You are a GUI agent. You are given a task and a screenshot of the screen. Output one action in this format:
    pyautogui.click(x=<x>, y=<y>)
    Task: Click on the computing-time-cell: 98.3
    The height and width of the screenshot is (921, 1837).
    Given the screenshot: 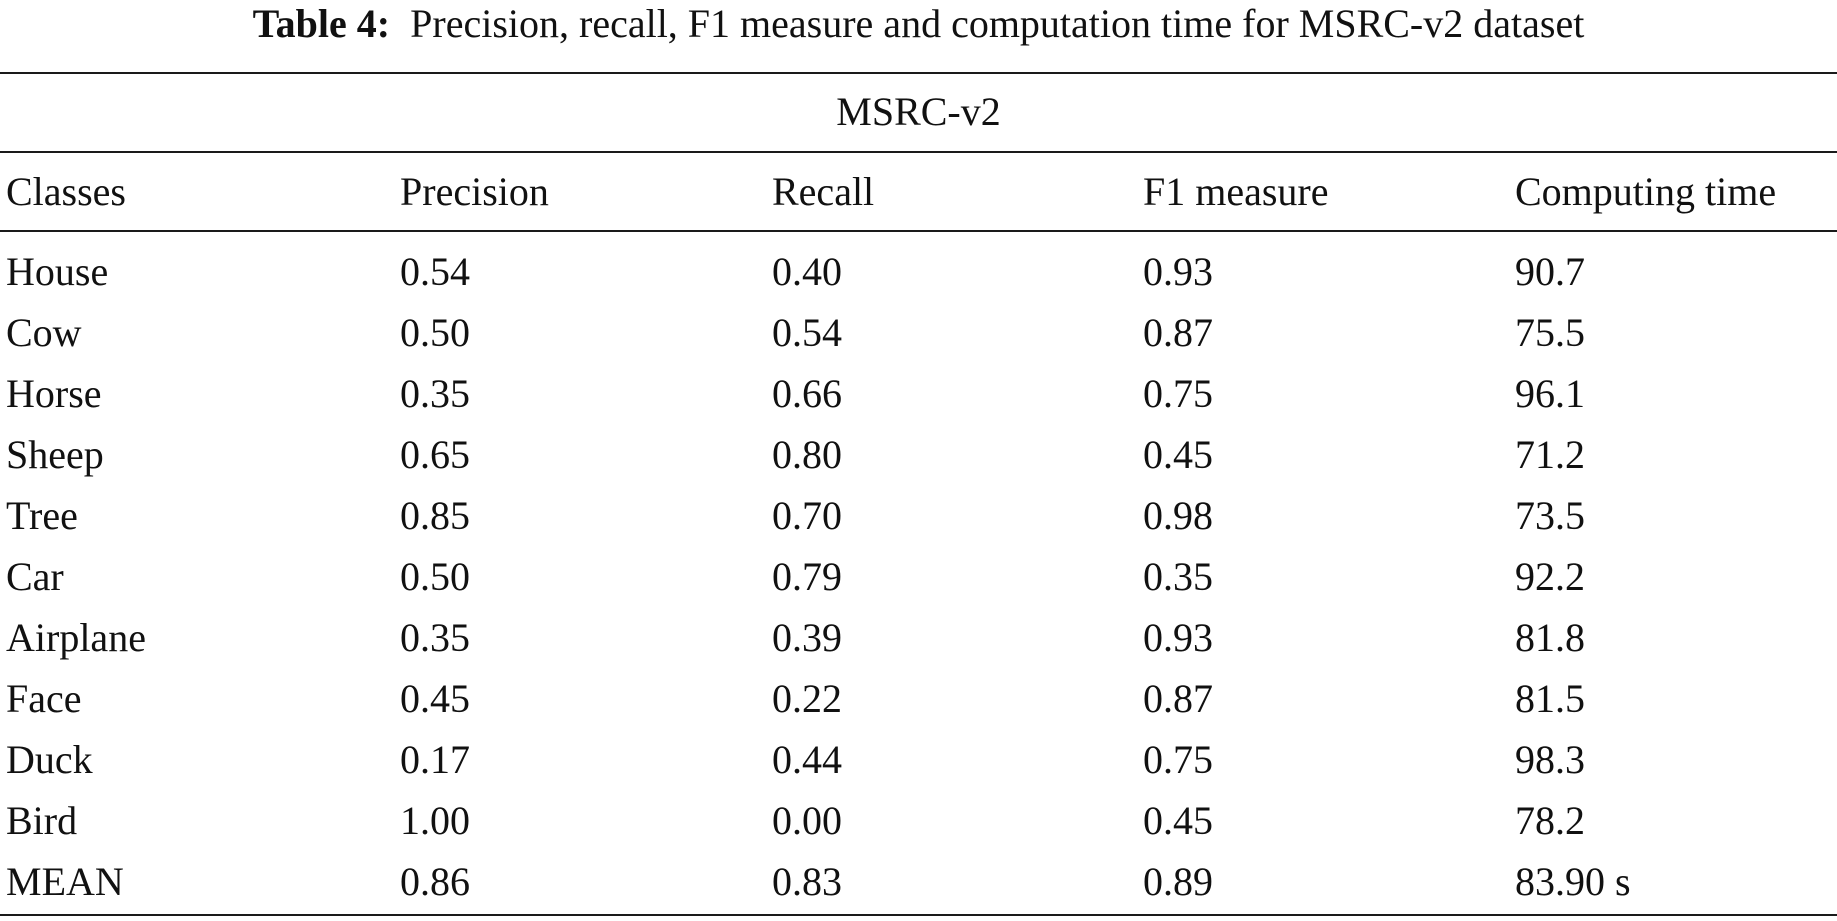 What is the action you would take?
    pyautogui.click(x=1550, y=759)
    